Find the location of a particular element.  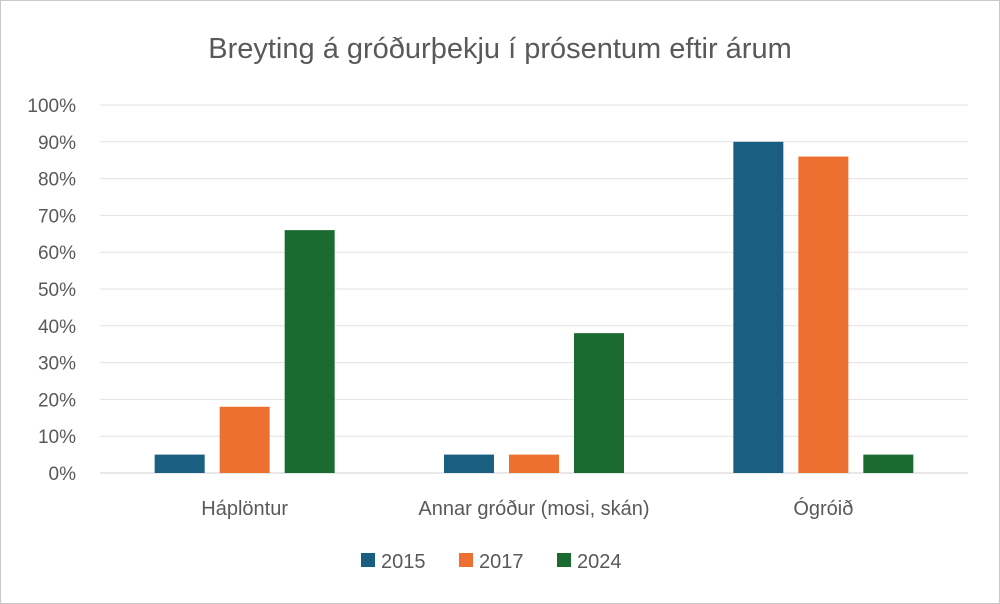

y-tick-label: 0% is located at coordinates (63, 474).